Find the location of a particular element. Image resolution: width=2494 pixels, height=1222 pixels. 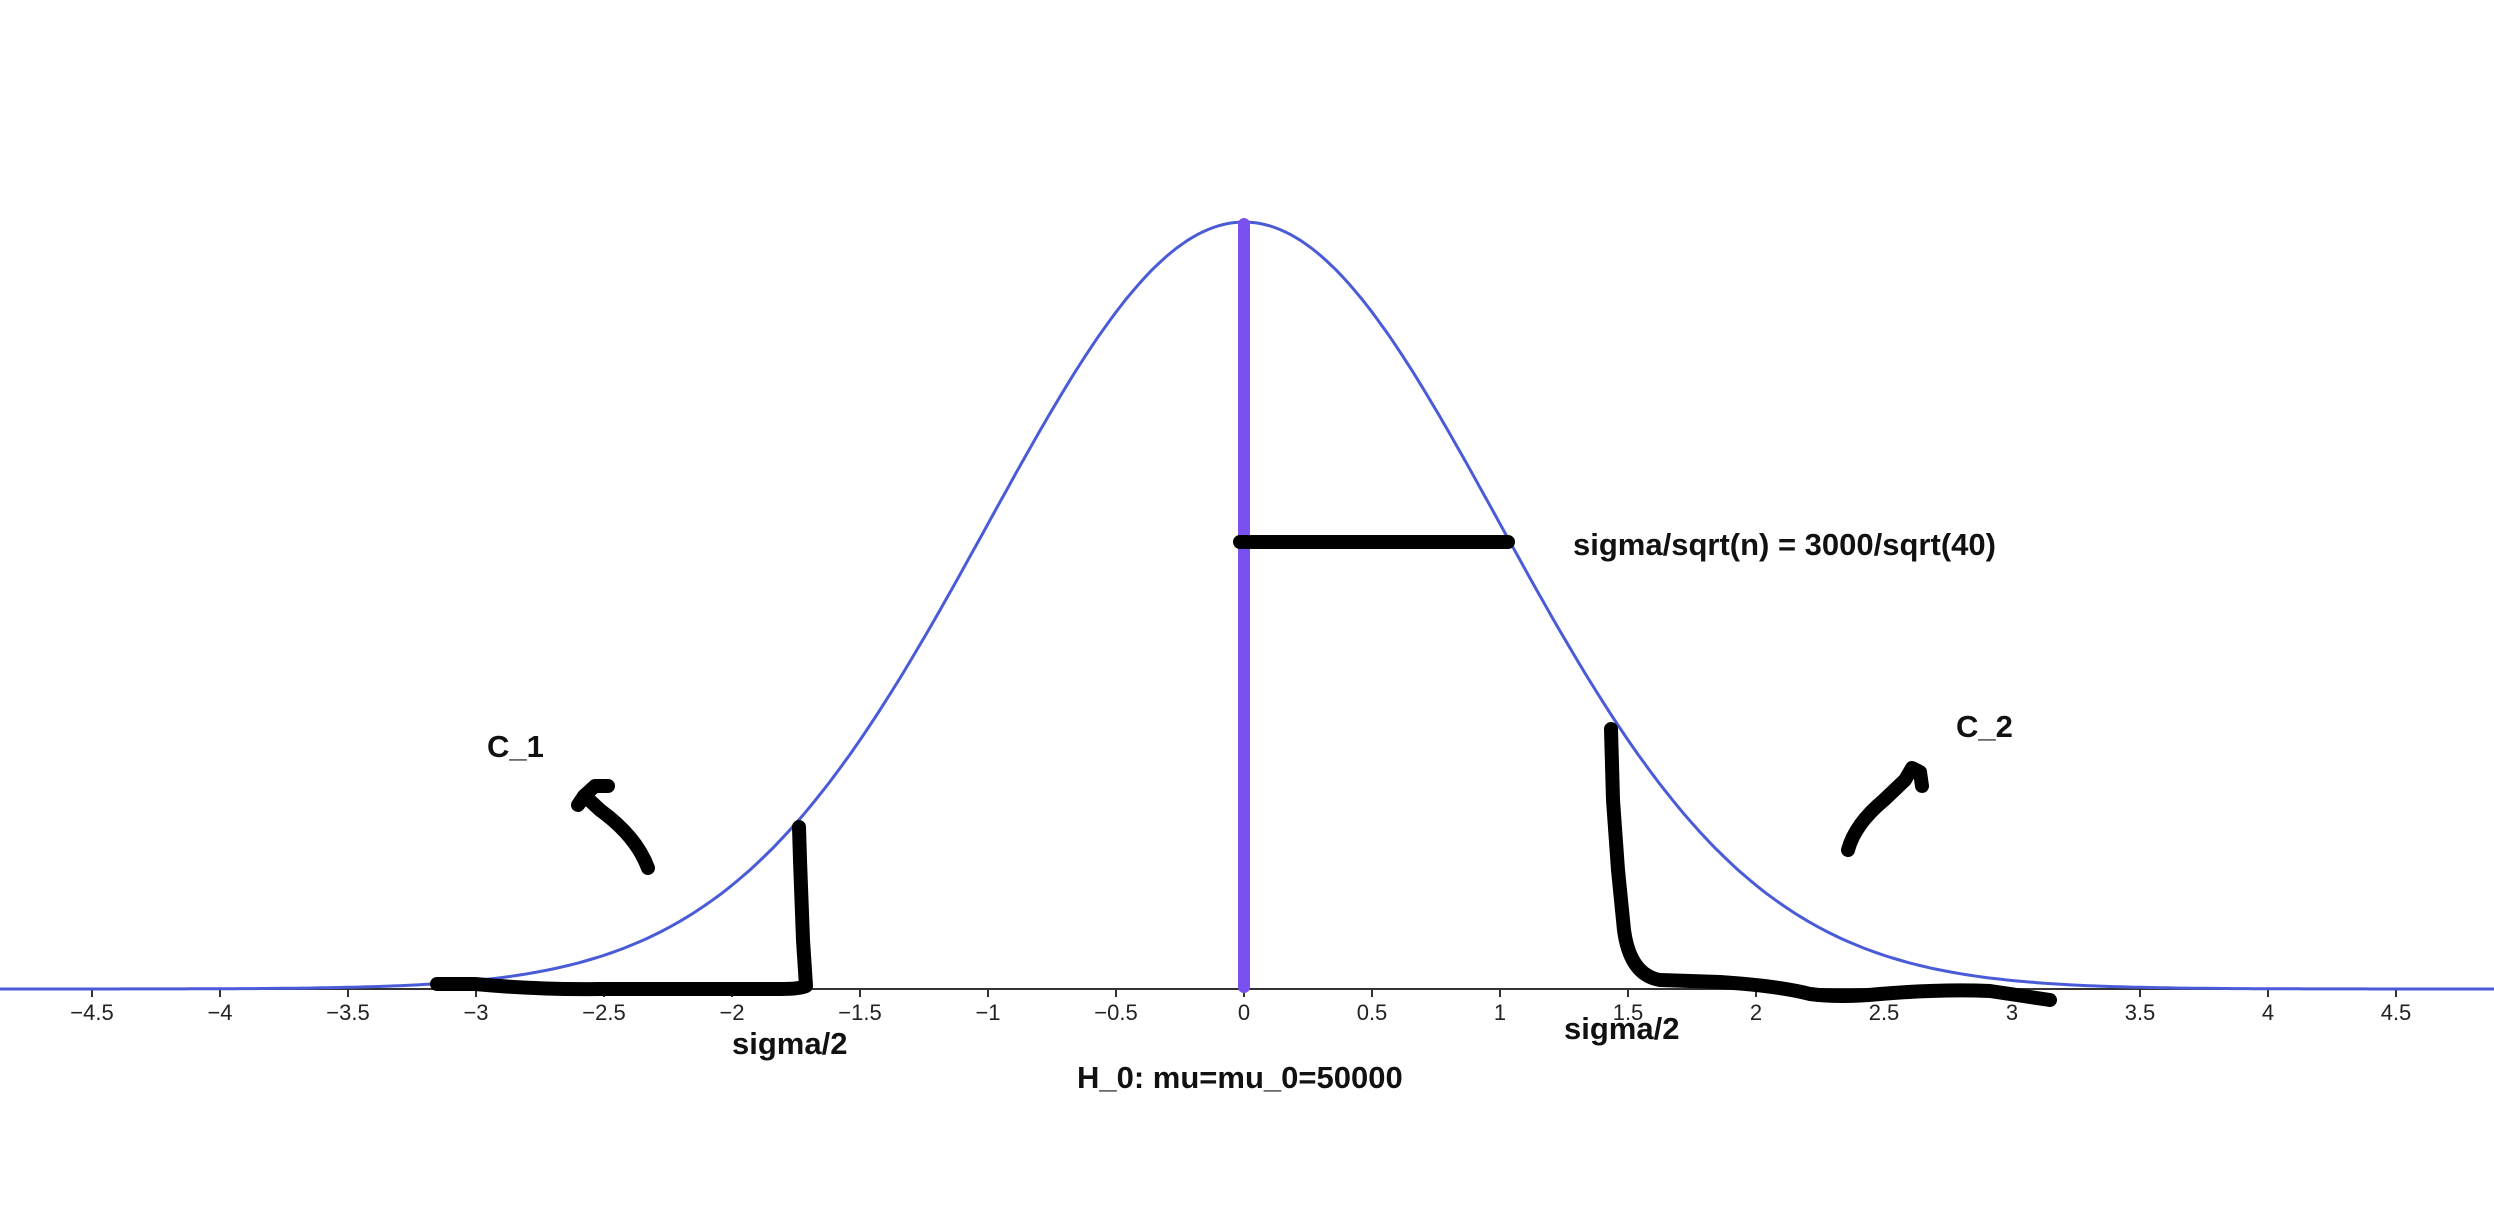

x-tick-label: −1 is located at coordinates (987, 1012).